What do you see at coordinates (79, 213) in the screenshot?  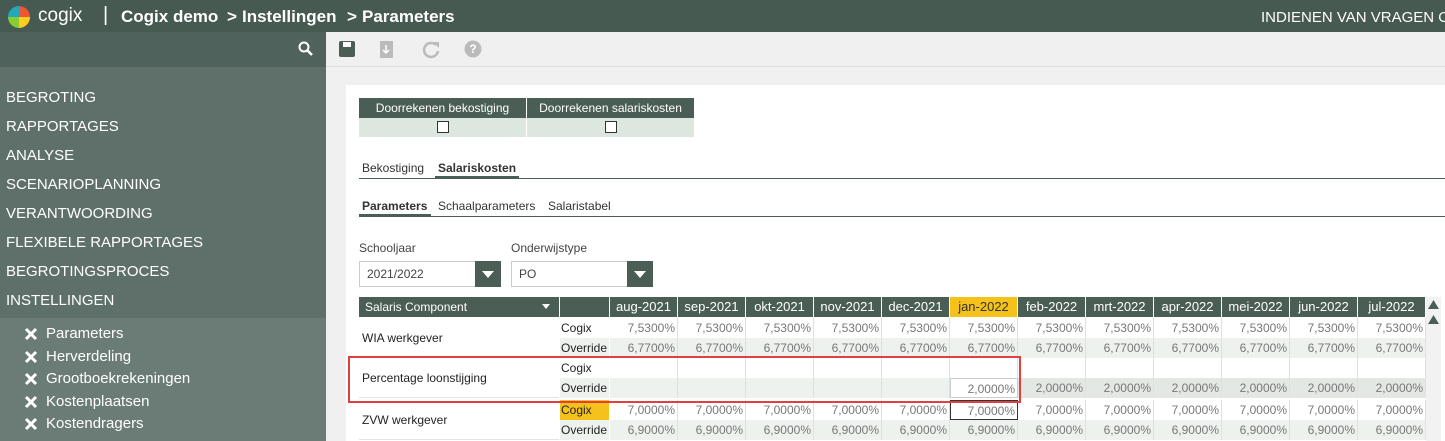 I see `menu-item: VERANTWOORDING` at bounding box center [79, 213].